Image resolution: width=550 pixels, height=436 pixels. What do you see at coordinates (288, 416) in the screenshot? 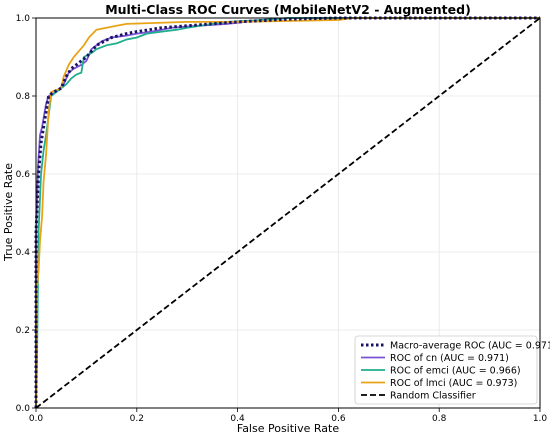
I see `x-axis-ticks: 0.0 0.2 0.4 0.6 0.8 1.0` at bounding box center [288, 416].